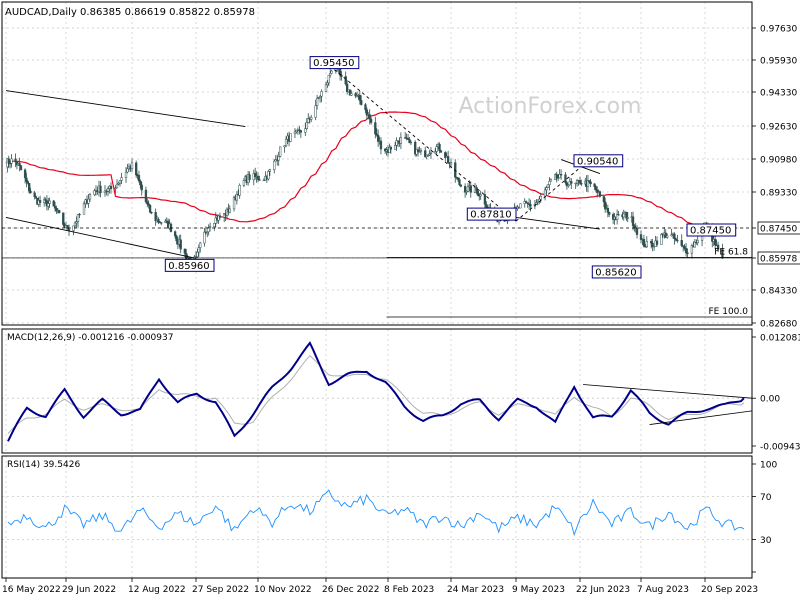  Describe the element at coordinates (90, 338) in the screenshot. I see `macd-title: MACD(12,26,9) -0.001216 -0.000937` at that location.